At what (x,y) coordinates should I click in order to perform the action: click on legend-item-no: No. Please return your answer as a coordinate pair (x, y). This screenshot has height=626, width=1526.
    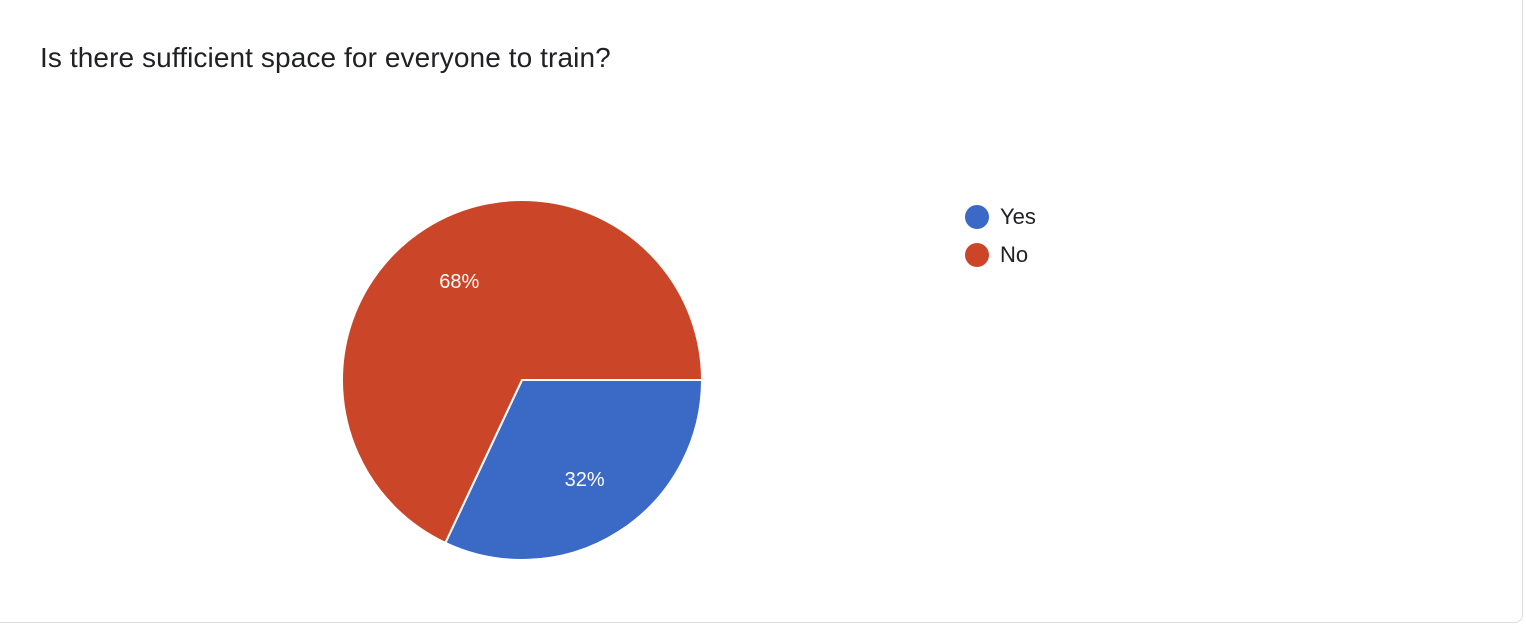
    Looking at the image, I should click on (1000, 255).